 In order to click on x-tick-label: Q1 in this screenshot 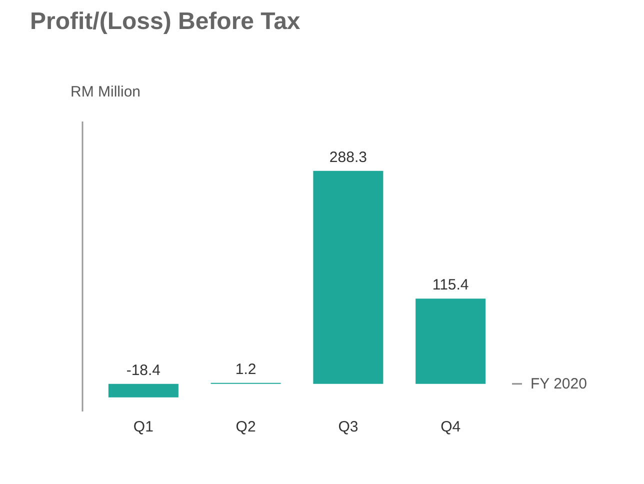, I will do `click(143, 427)`.